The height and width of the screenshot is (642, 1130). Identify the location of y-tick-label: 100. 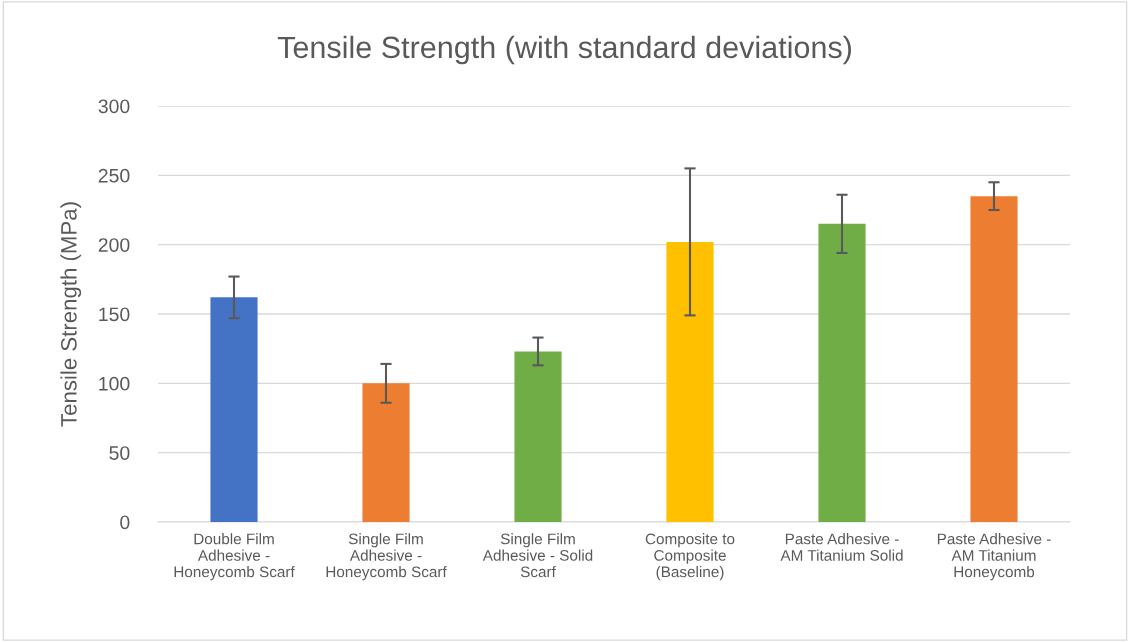
(114, 383).